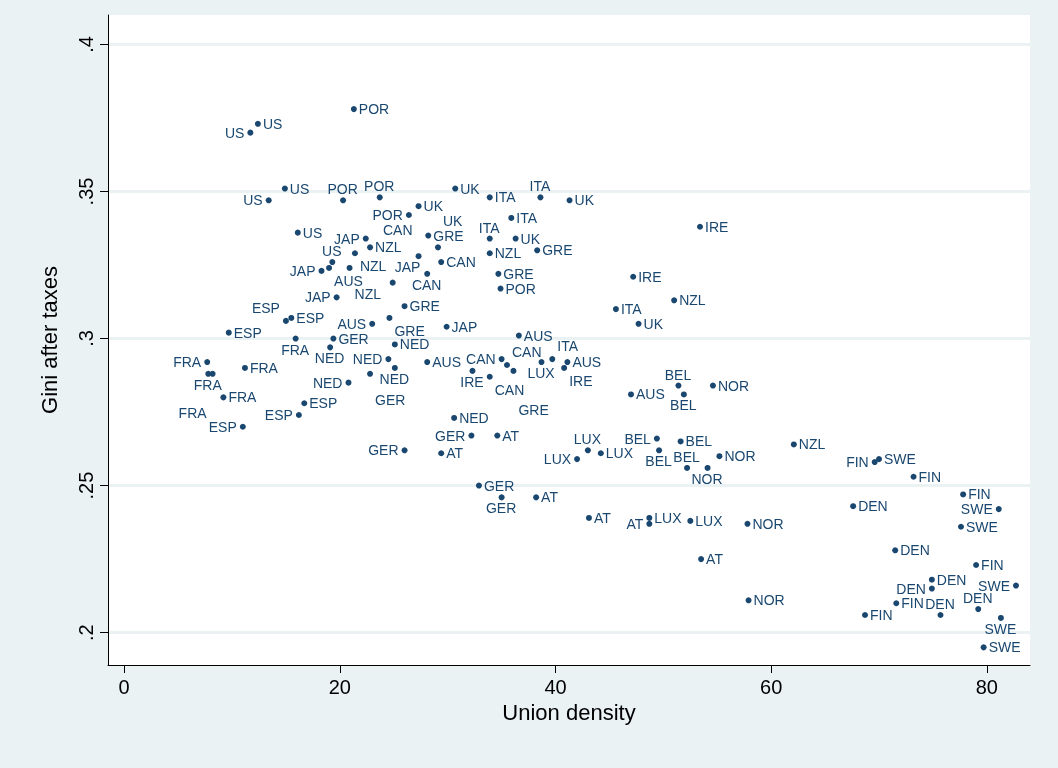 This screenshot has width=1058, height=768. I want to click on y-tick-label: .2, so click(86, 632).